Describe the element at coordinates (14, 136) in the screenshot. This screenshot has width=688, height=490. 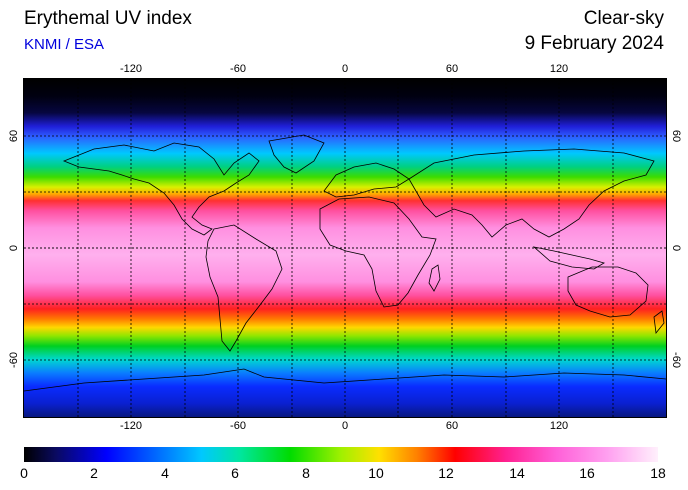
I see `lat-tick-left: 60` at that location.